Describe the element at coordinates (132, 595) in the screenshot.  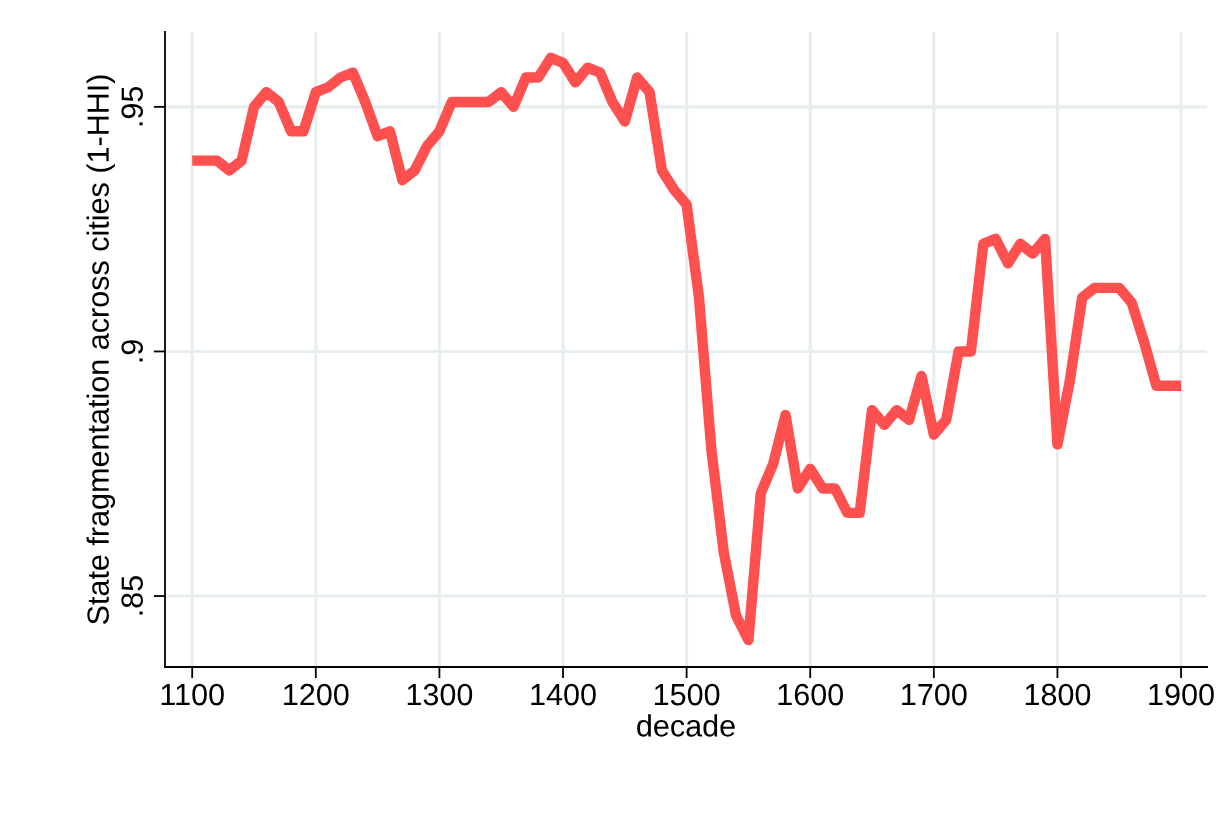
I see `y-tick-label: .85` at that location.